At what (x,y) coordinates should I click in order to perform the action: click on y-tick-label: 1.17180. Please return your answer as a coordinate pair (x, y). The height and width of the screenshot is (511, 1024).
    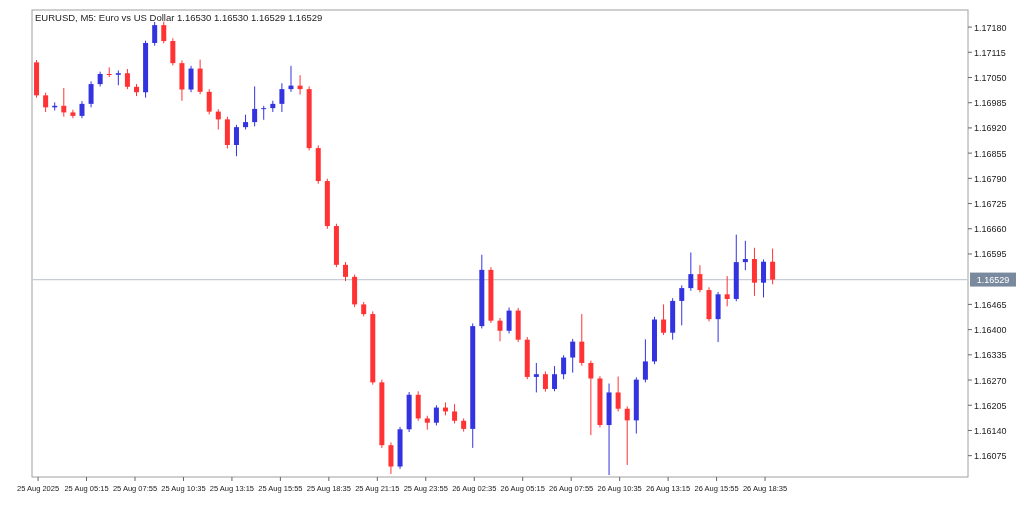
    Looking at the image, I should click on (990, 27).